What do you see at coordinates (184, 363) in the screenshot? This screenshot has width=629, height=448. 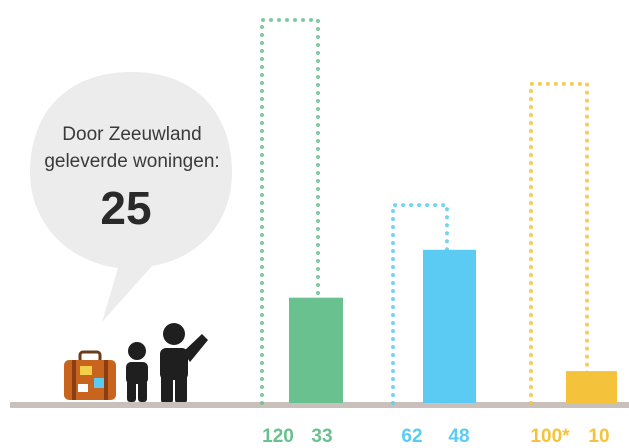 I see `adult-icon` at bounding box center [184, 363].